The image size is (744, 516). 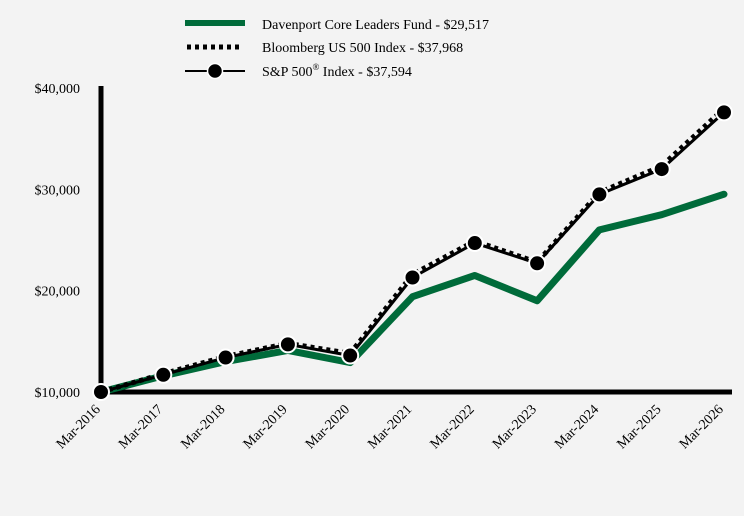 I want to click on legend-label-sp500: S&P 500® Index - $37,594, so click(x=337, y=71).